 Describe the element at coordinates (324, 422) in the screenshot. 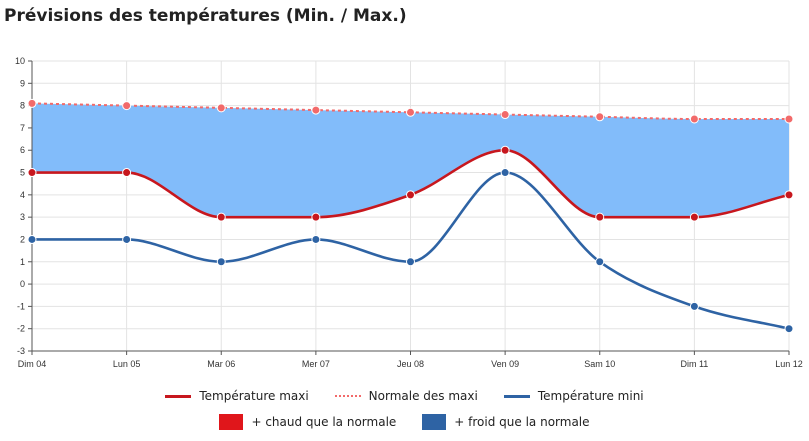

I see `legend-label-warm: + chaud que la normale` at that location.